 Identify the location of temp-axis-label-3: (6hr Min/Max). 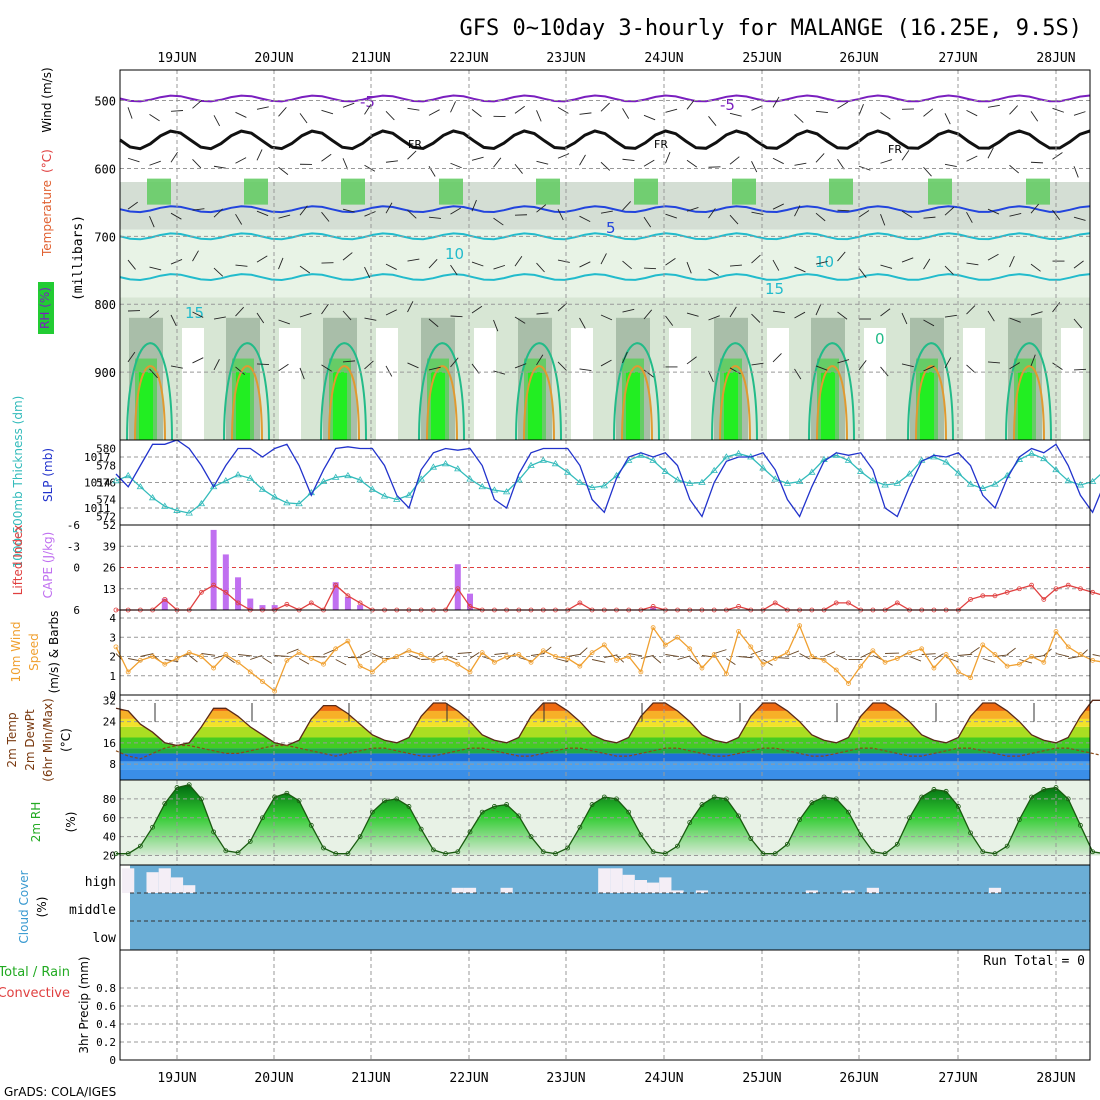
(48, 740).